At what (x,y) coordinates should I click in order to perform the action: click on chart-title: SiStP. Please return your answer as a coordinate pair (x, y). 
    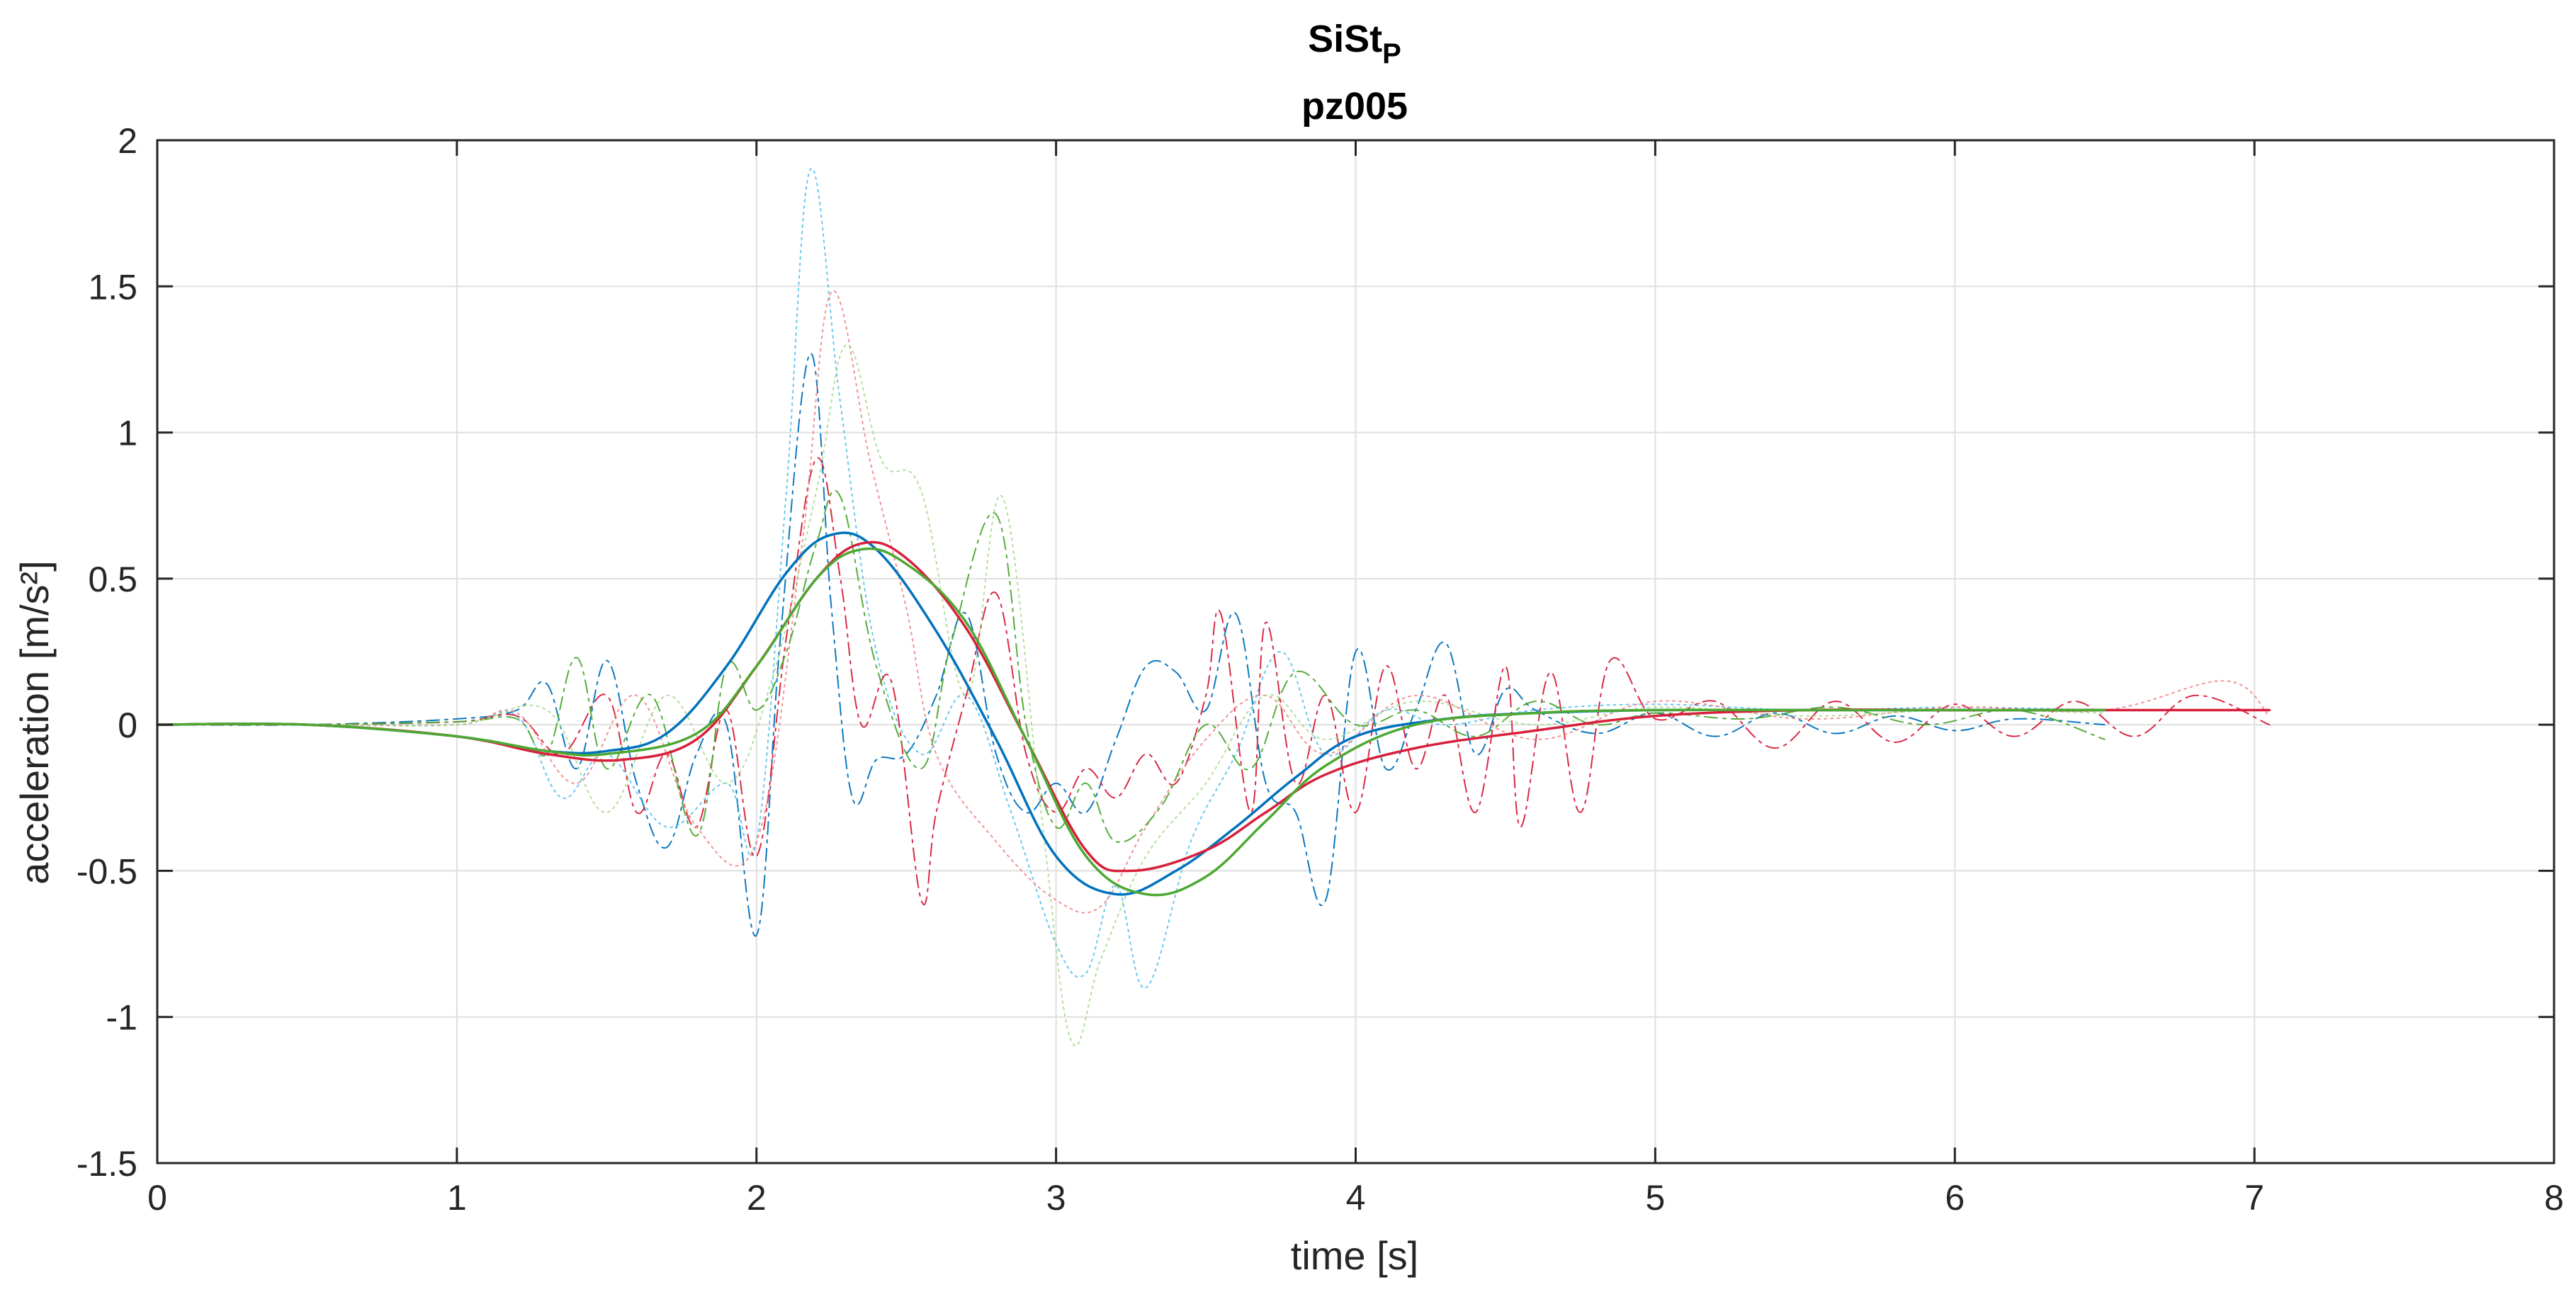
    Looking at the image, I should click on (1354, 44).